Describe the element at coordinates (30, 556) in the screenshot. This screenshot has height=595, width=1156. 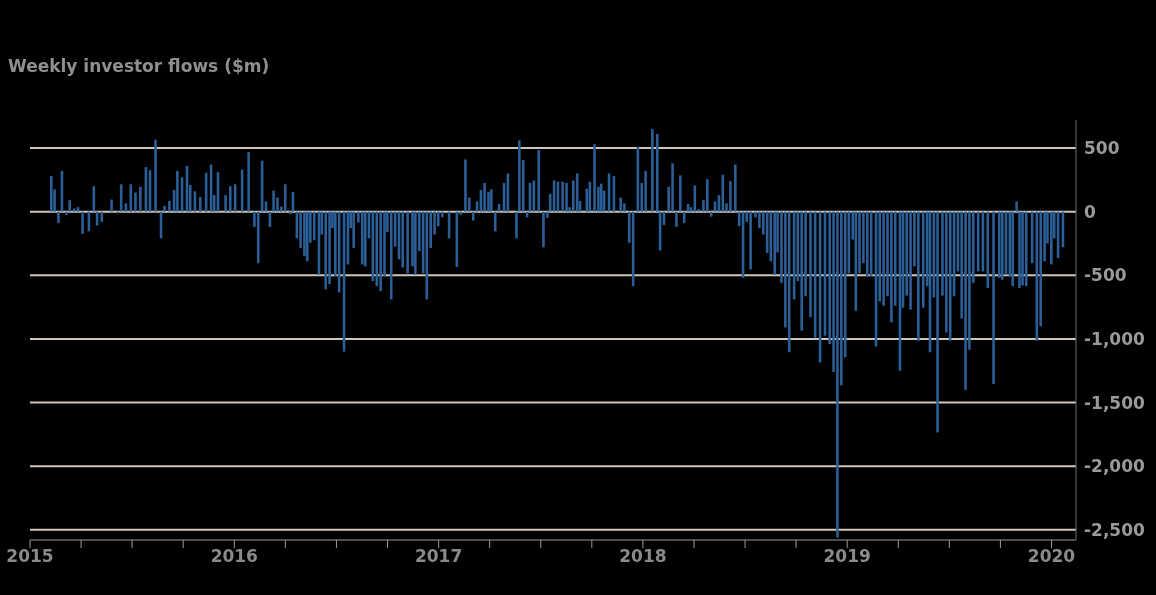
I see `x-tick-label: 2015` at that location.